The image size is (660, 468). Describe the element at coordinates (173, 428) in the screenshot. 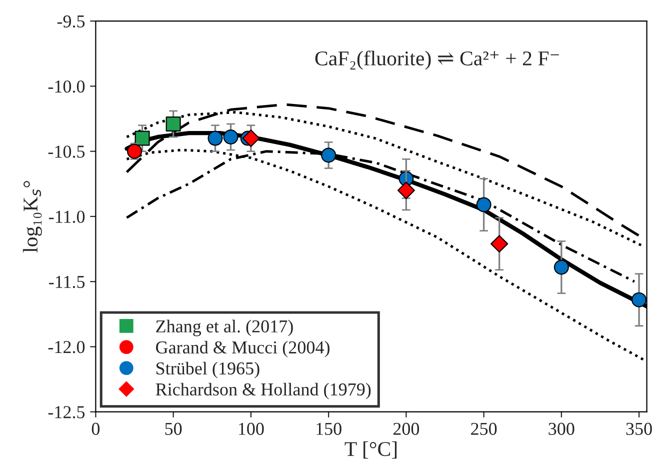

I see `x-tick-label: 50` at that location.